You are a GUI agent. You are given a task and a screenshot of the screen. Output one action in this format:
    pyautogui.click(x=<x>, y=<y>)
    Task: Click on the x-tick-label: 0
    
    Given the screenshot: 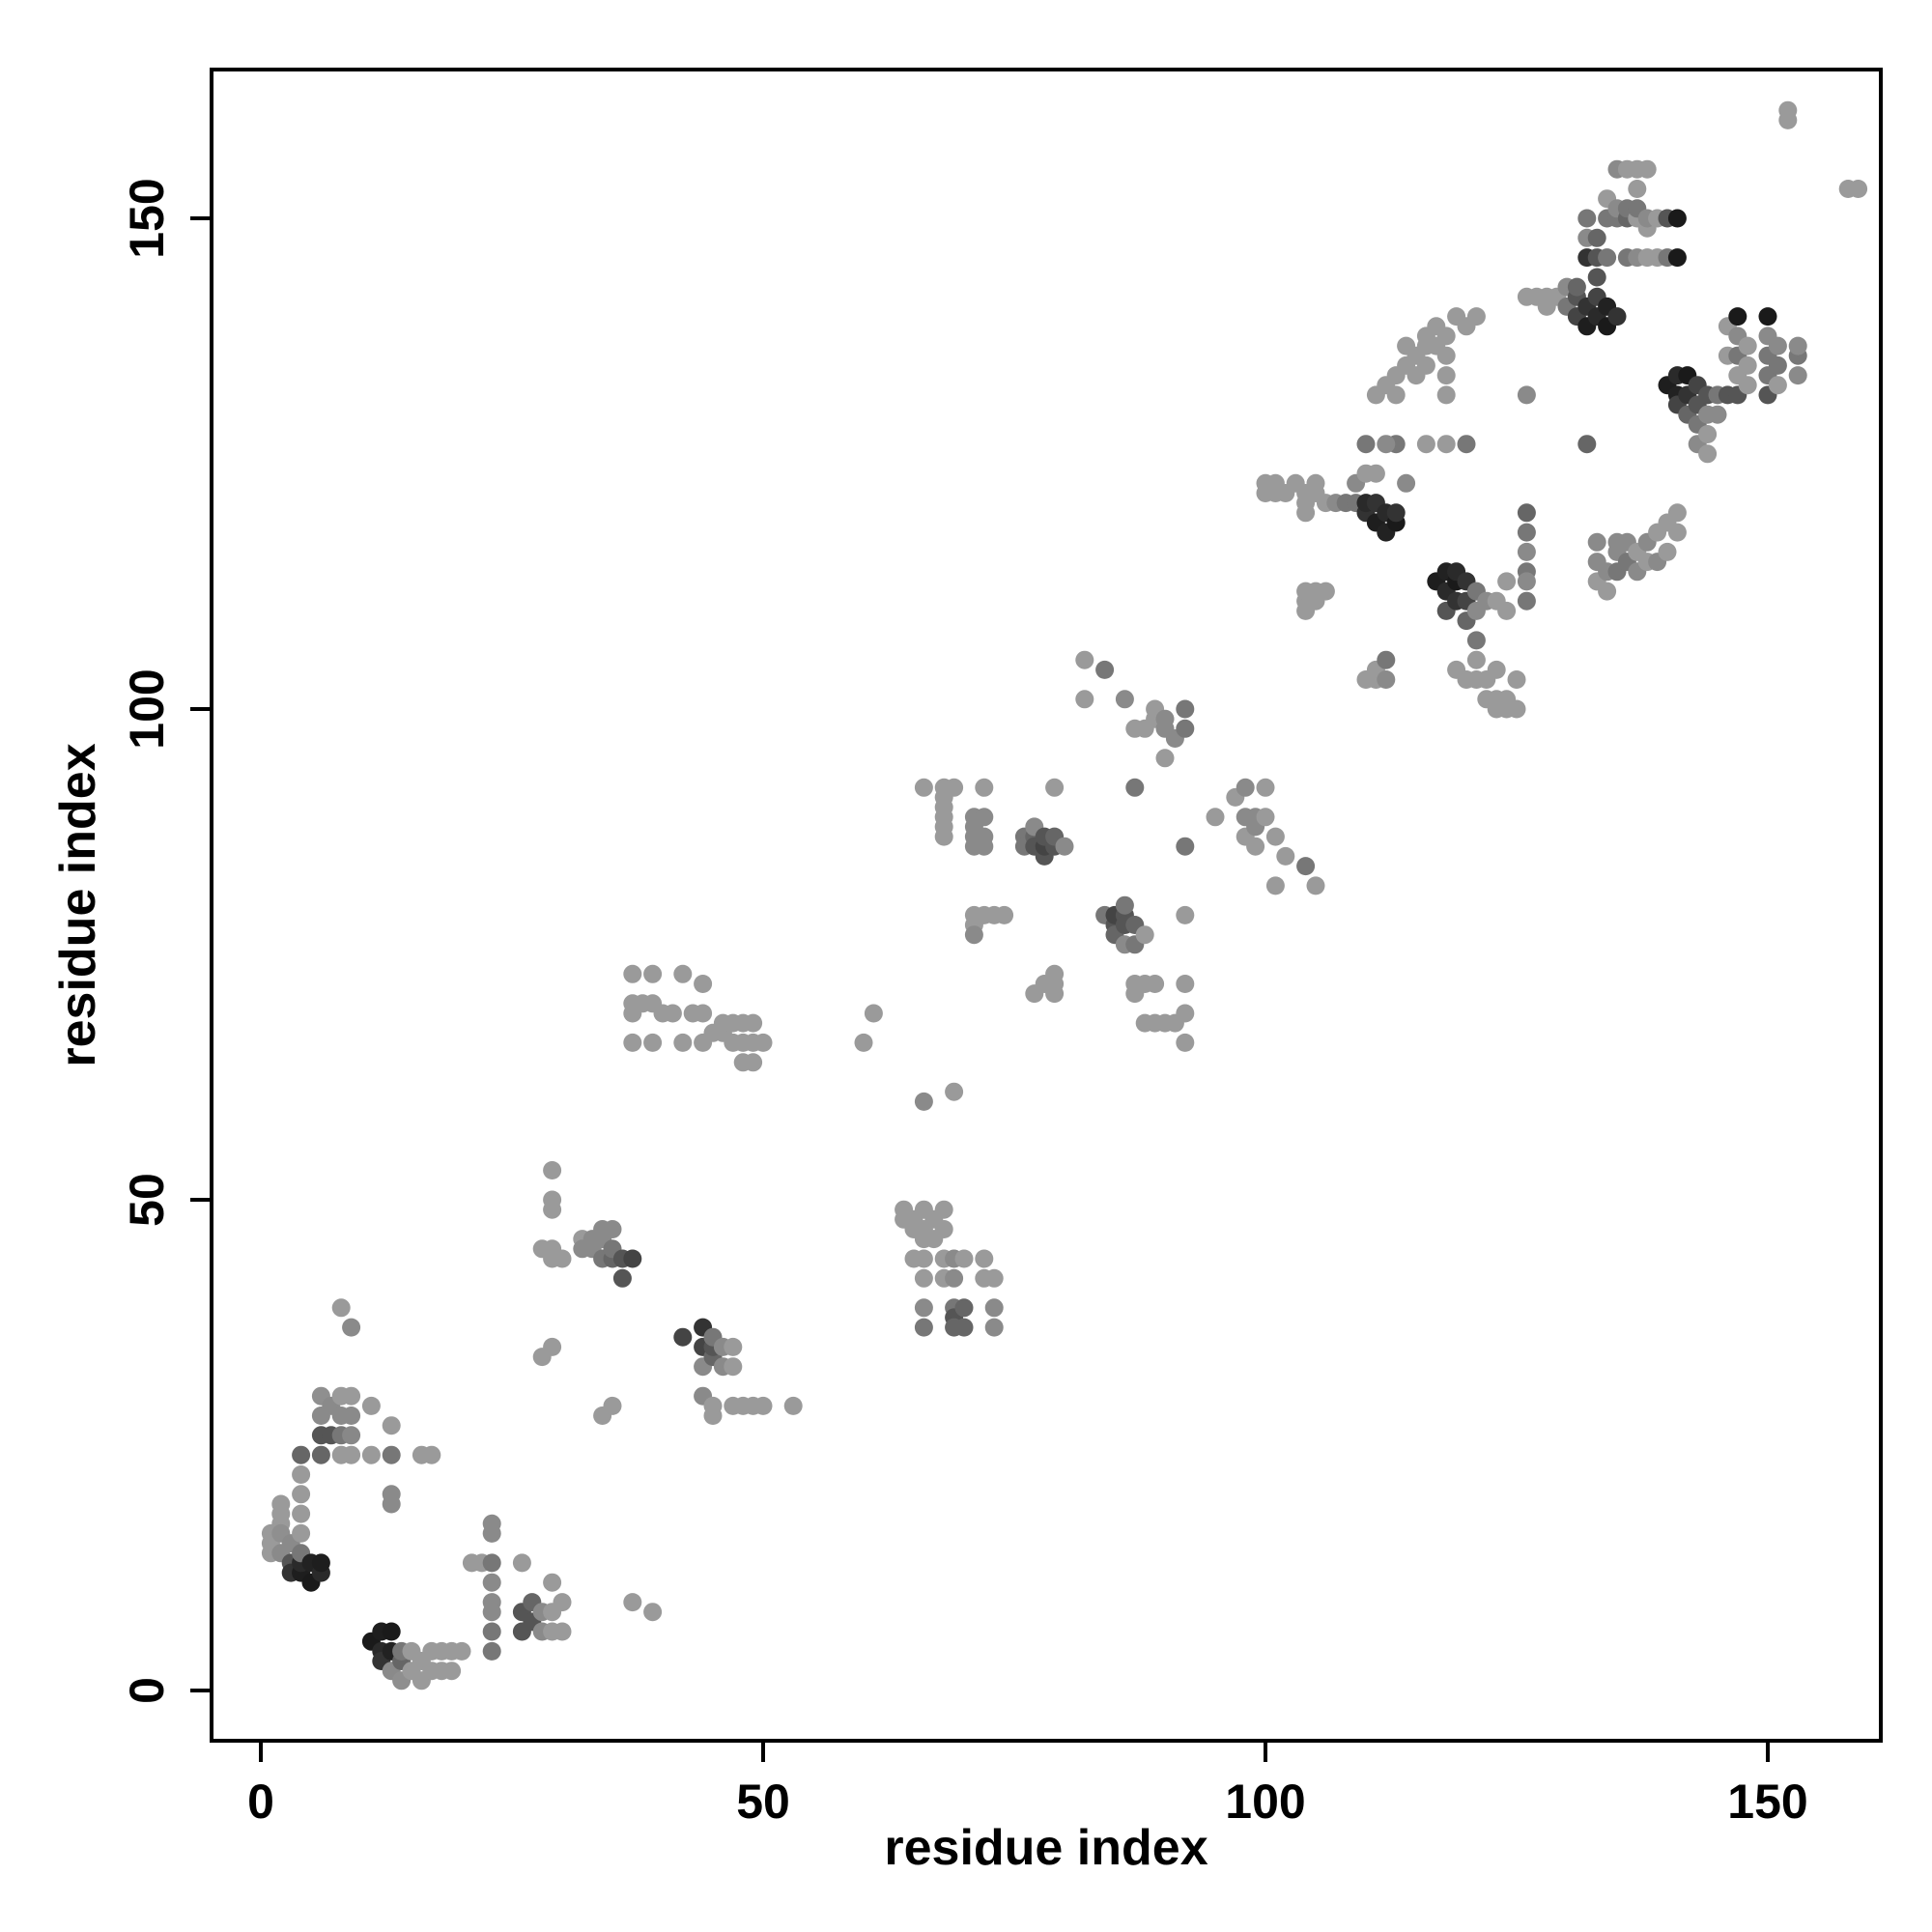 What is the action you would take?
    pyautogui.click(x=260, y=1802)
    